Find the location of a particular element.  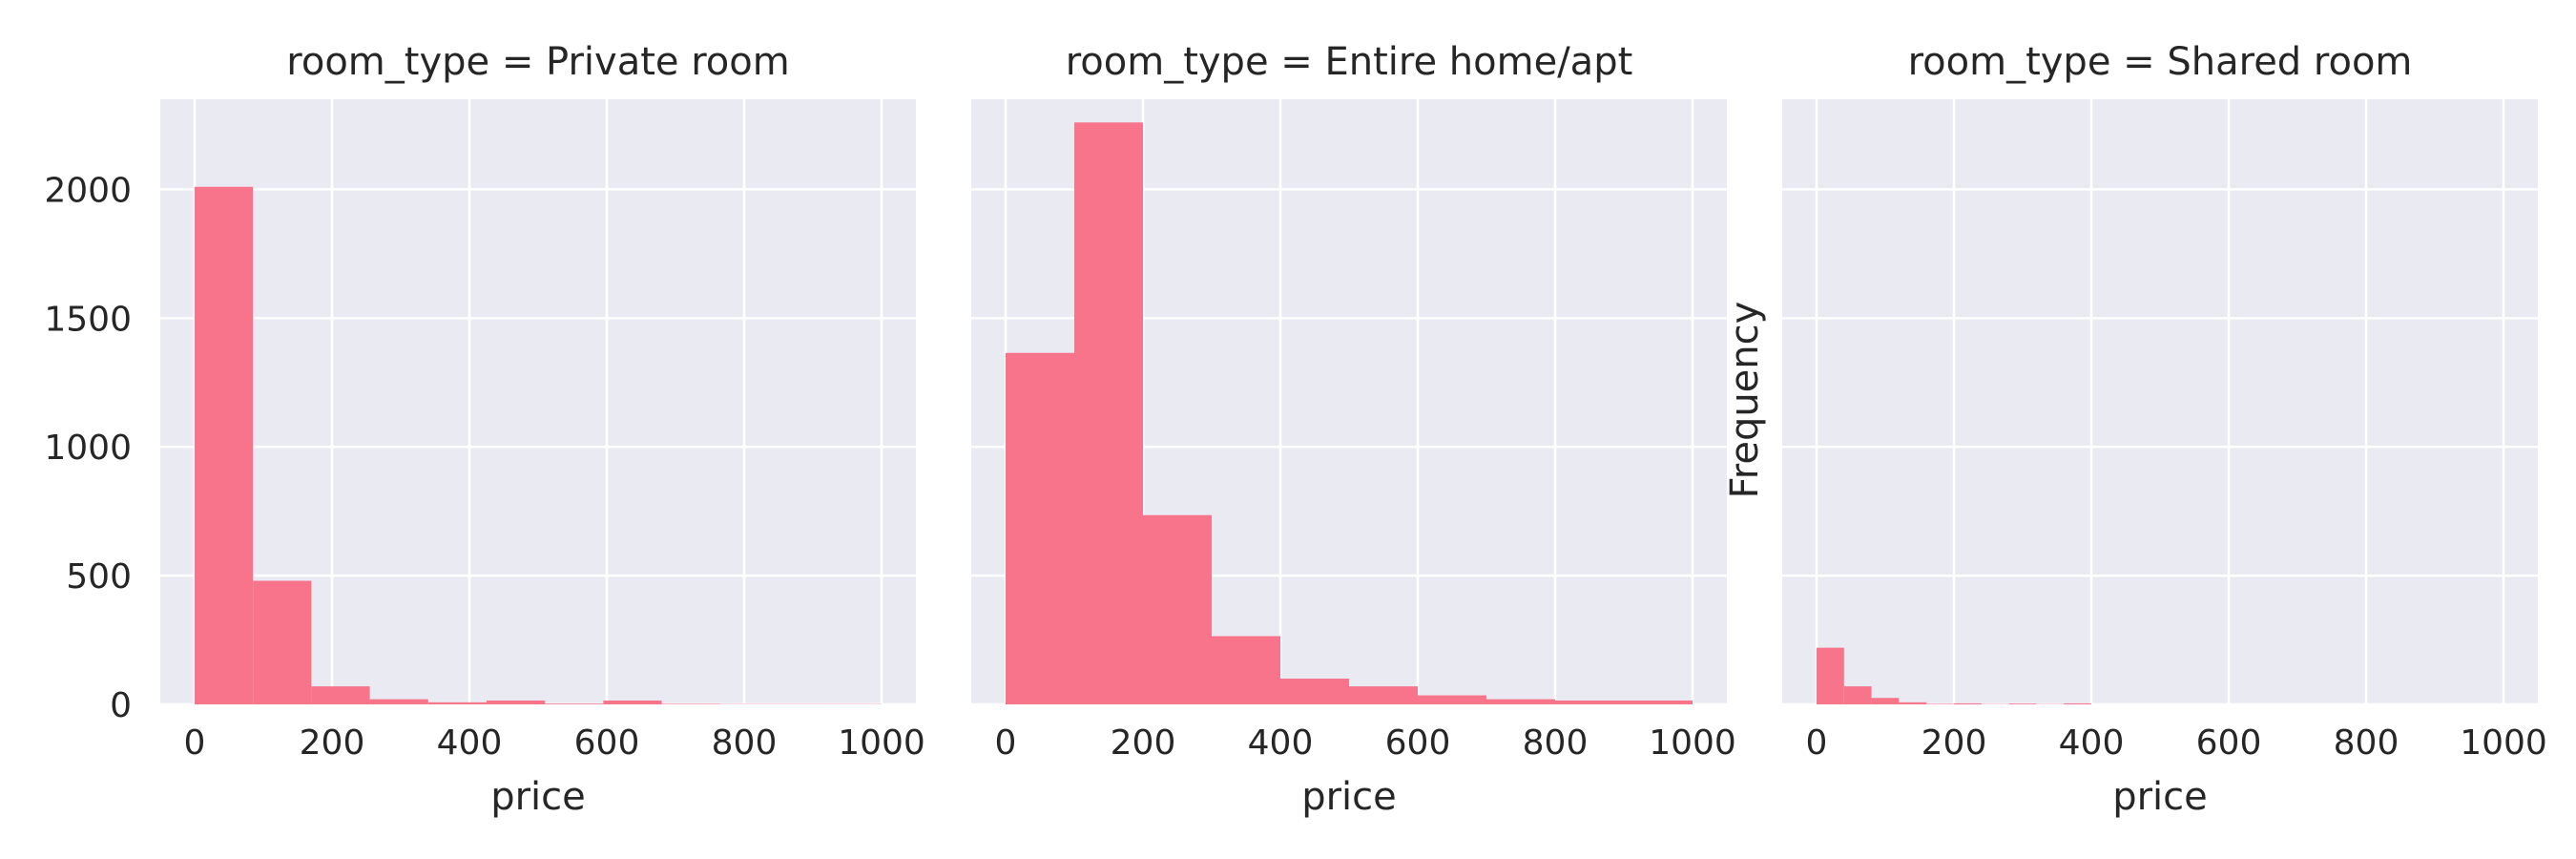

panel-title: room_type = Shared room is located at coordinates (2160, 62).